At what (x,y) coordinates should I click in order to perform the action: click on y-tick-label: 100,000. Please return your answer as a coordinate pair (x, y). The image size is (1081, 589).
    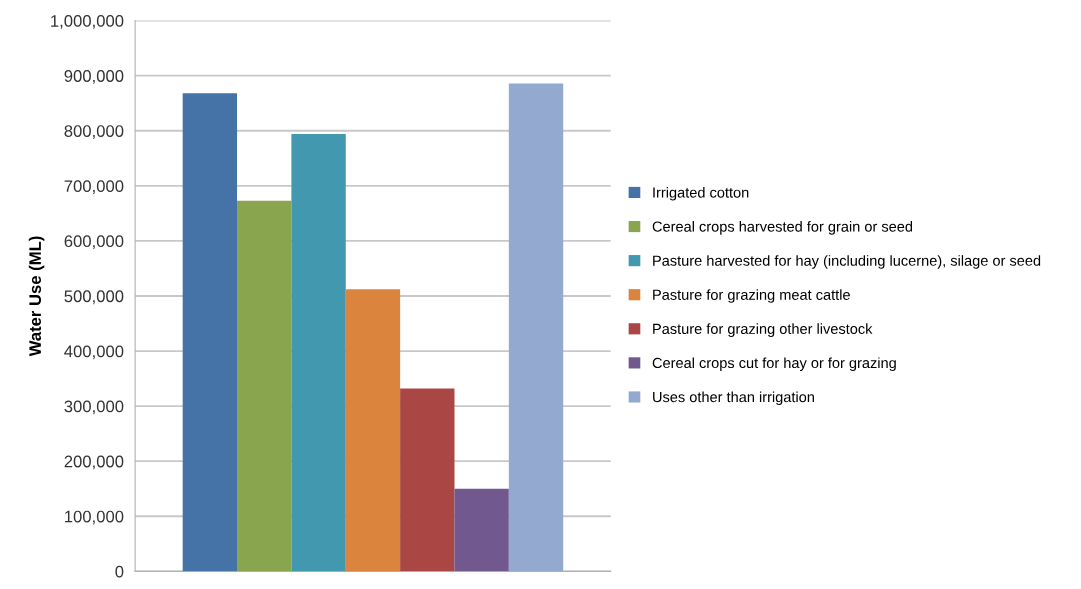
    Looking at the image, I should click on (94, 517).